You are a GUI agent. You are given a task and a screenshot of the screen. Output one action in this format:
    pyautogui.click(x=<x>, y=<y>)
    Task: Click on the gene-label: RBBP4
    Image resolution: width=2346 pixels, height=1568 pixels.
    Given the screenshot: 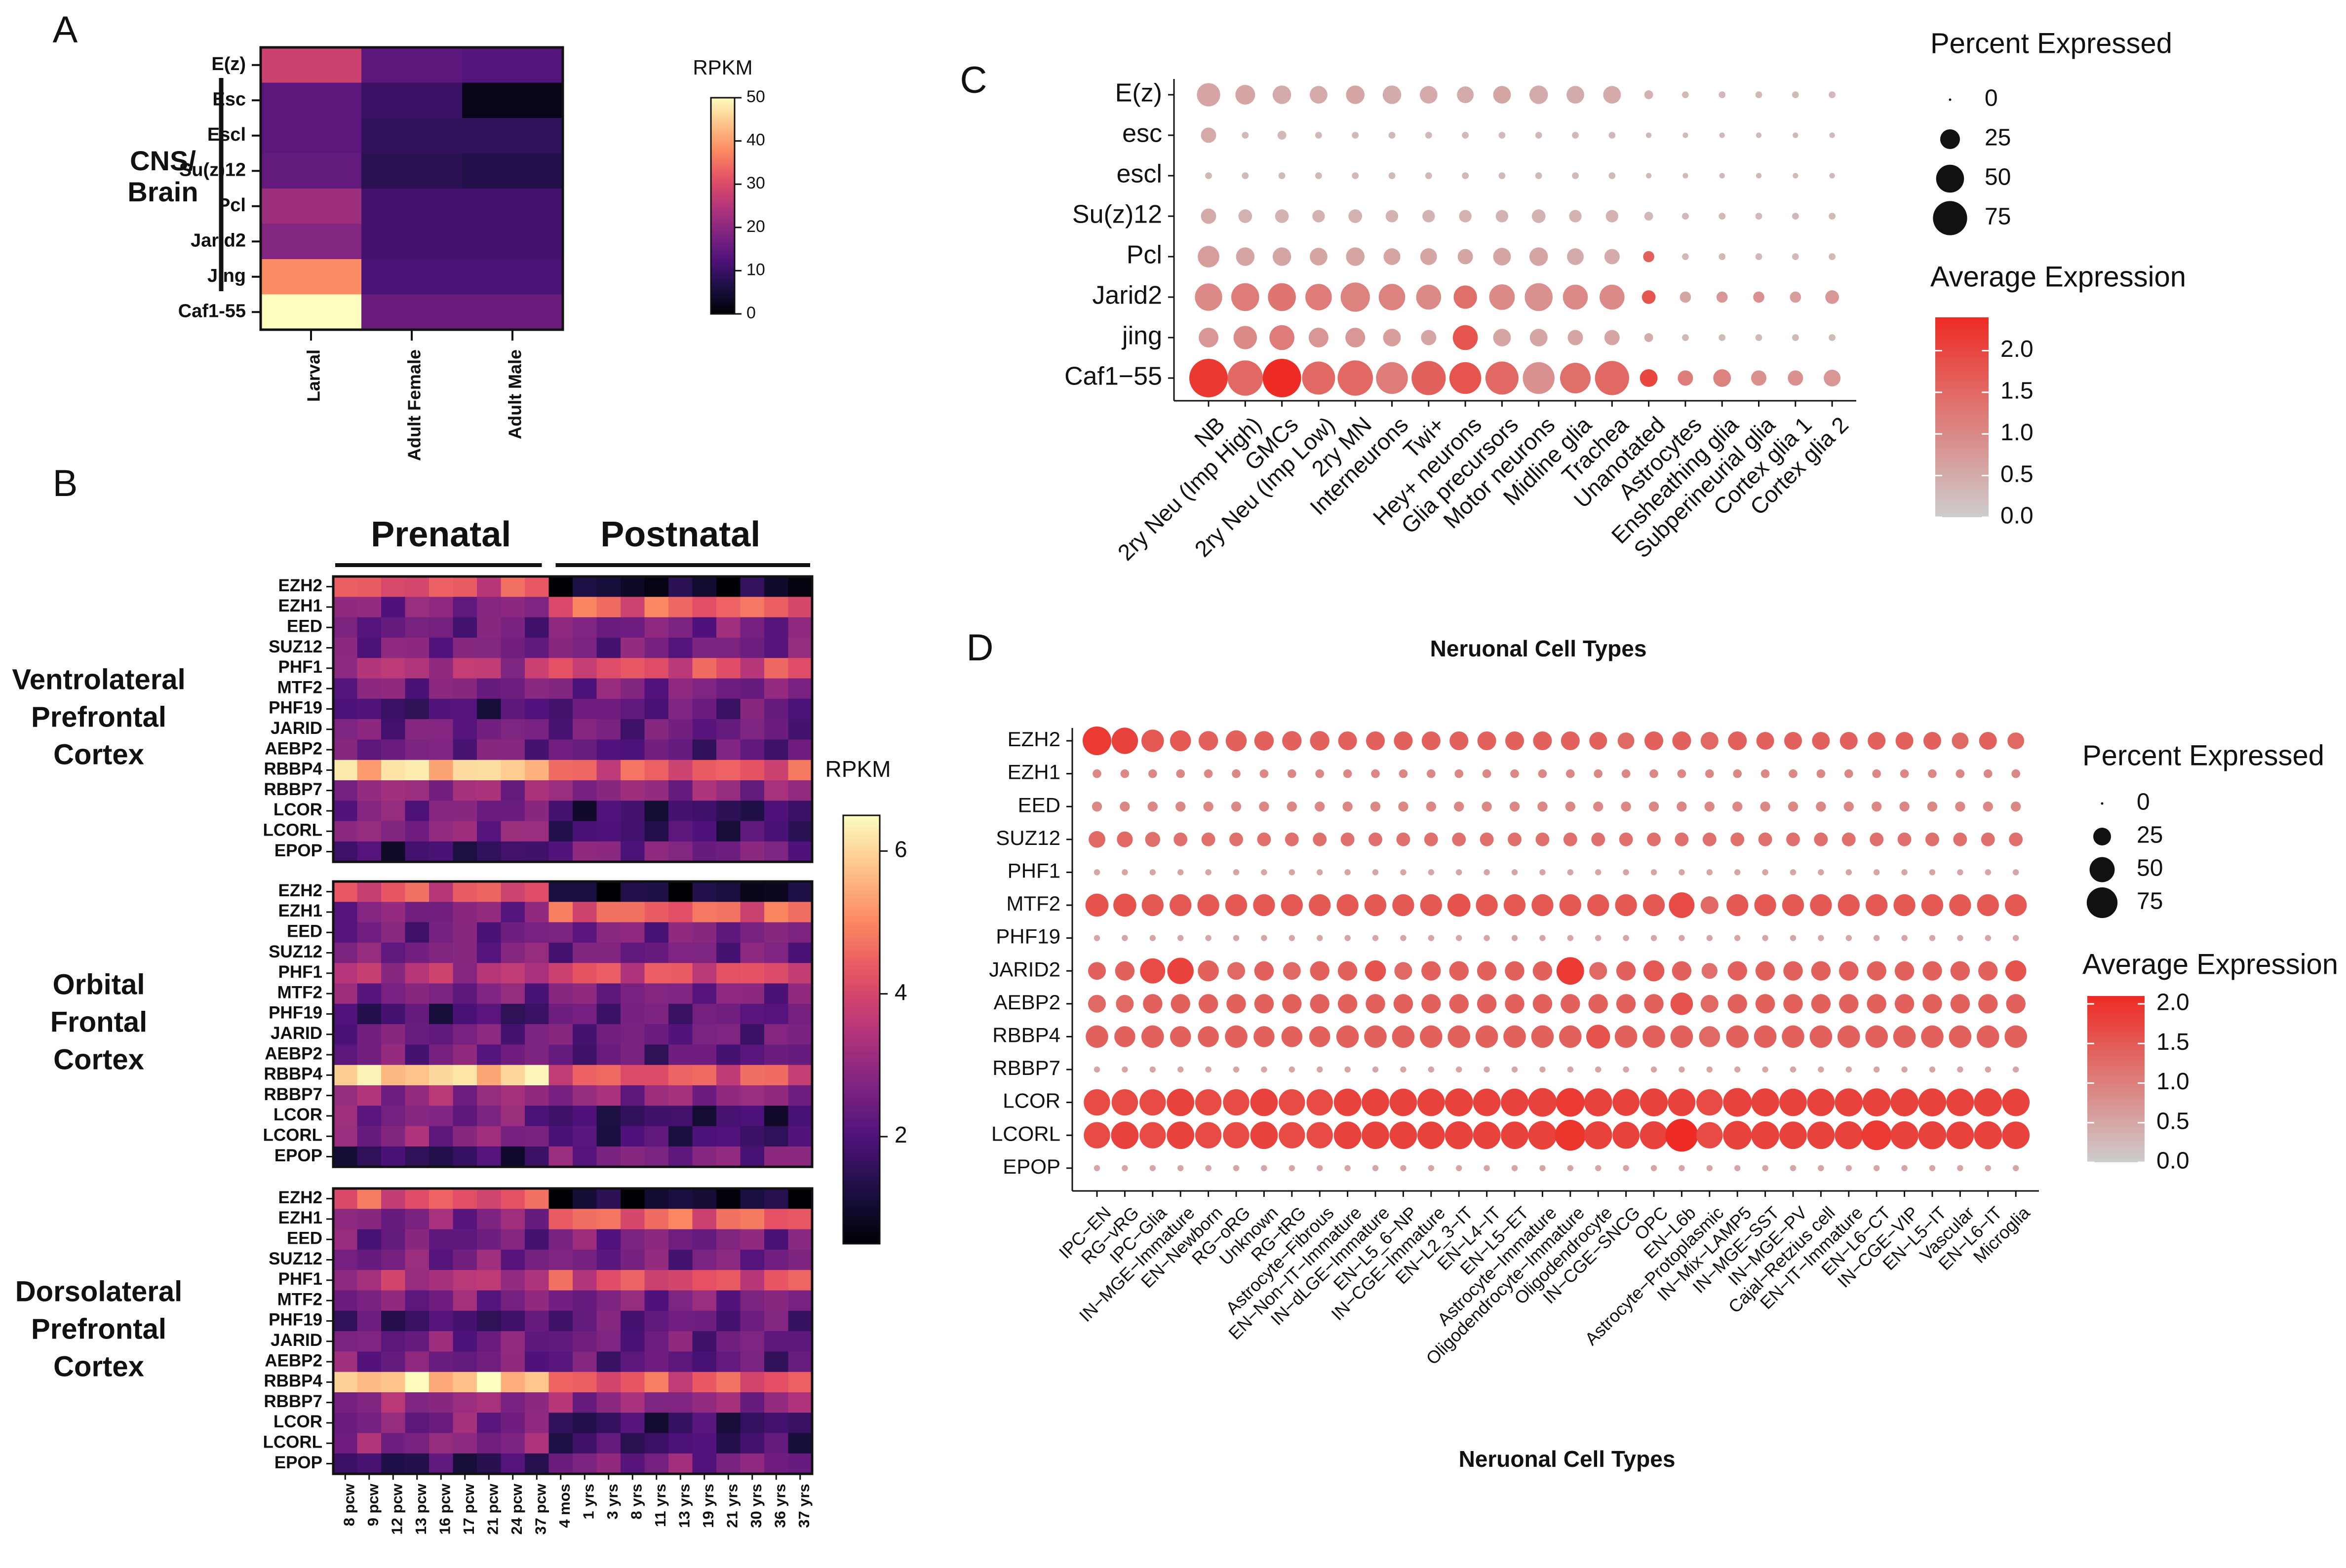 What is the action you would take?
    pyautogui.click(x=293, y=1381)
    